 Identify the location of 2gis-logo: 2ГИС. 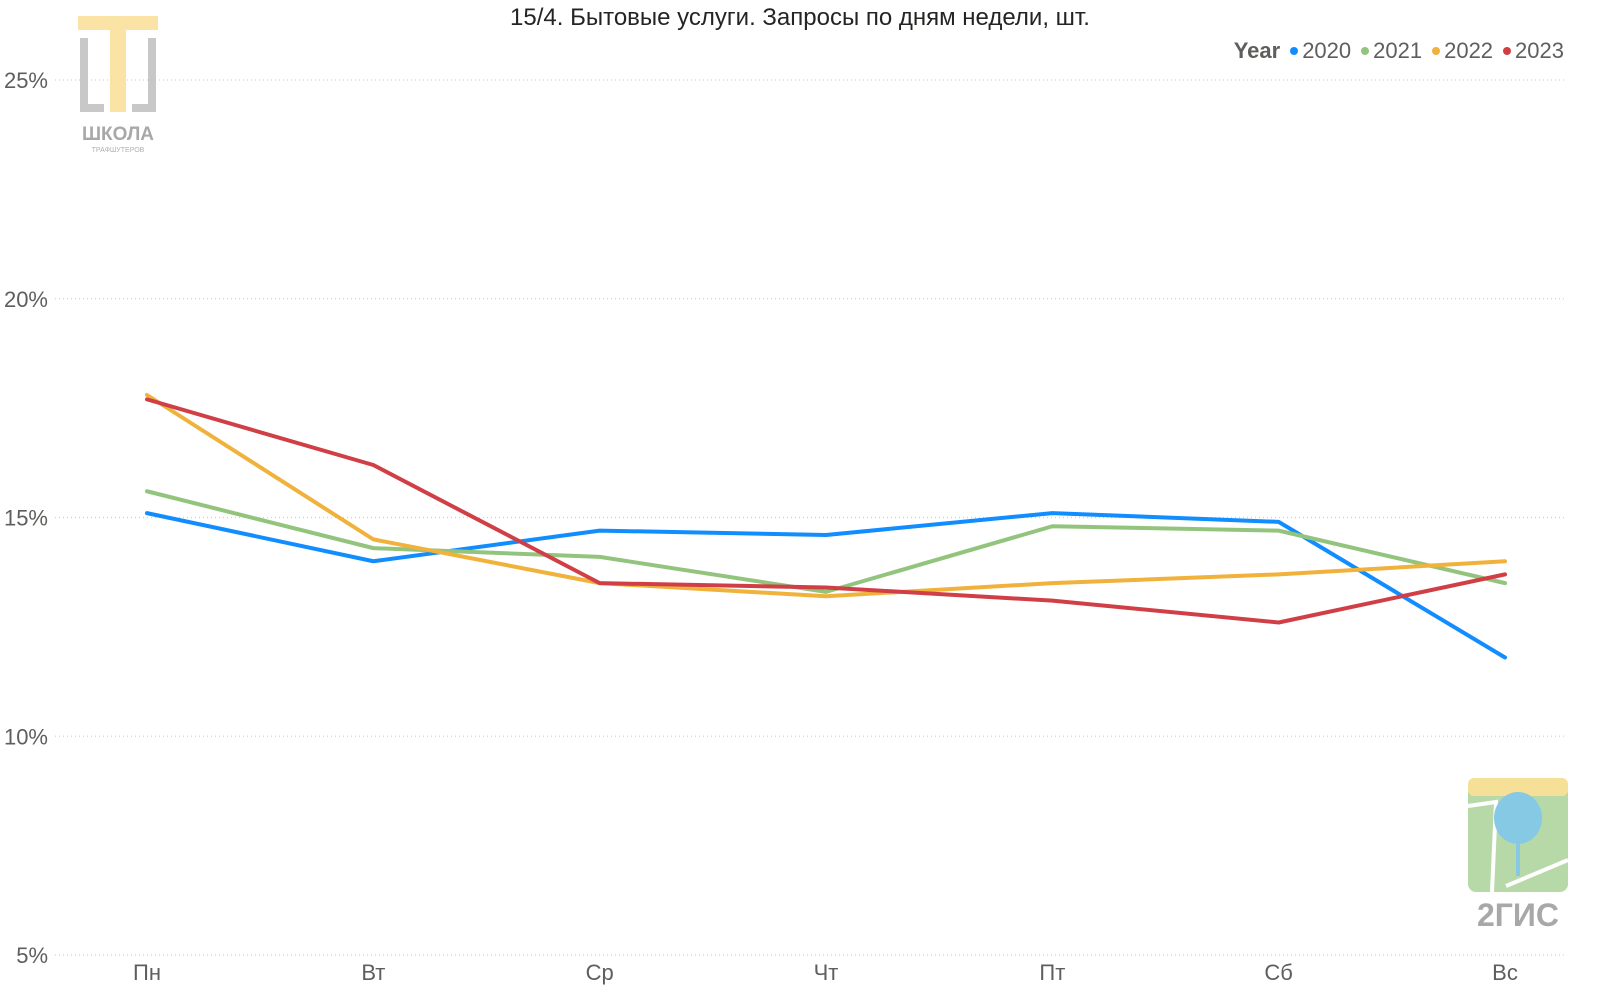
(1518, 855).